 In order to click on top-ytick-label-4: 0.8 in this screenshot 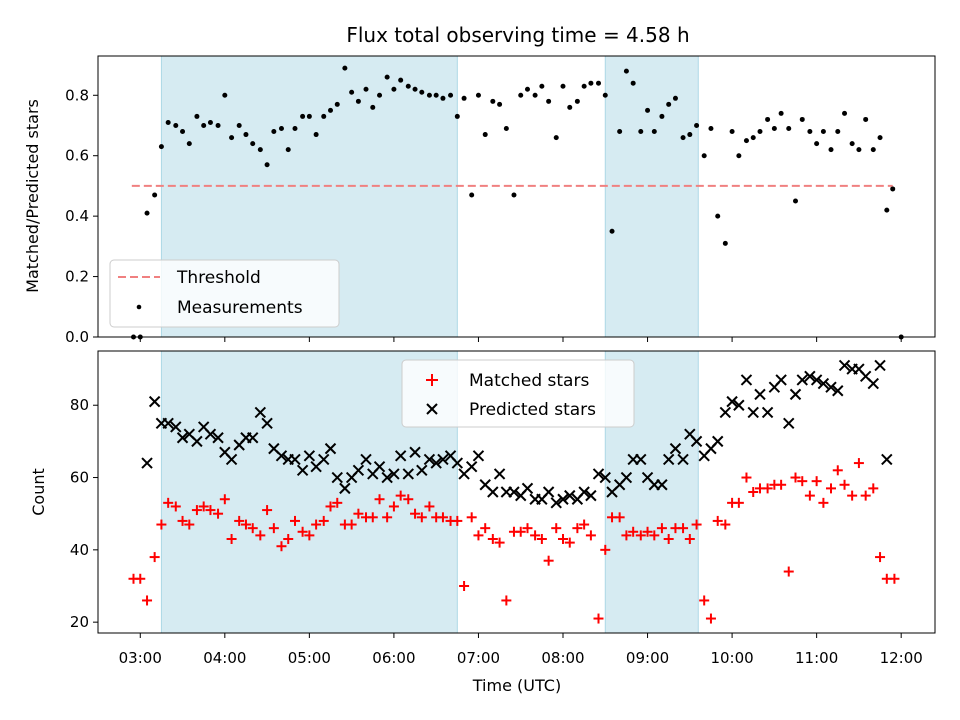, I will do `click(77, 95)`.